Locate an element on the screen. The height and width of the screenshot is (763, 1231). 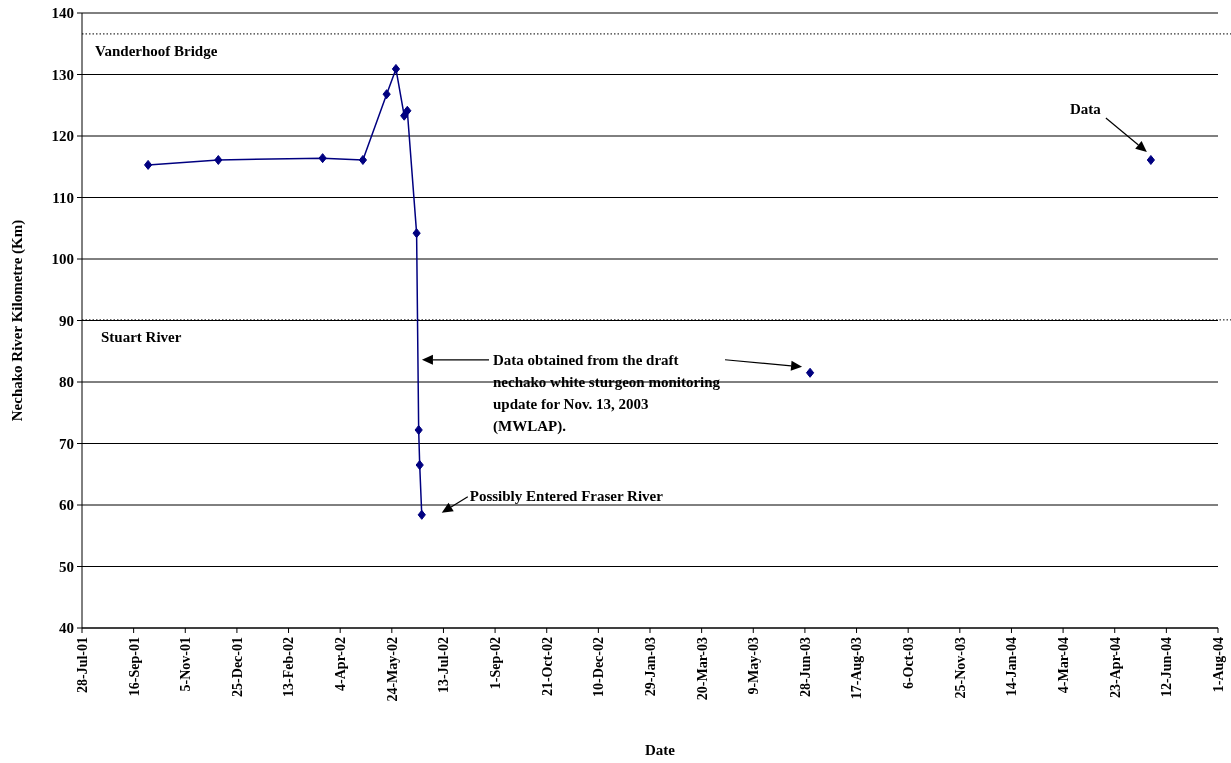
x-tick-label: 4-Mar-04 is located at coordinates (1063, 665).